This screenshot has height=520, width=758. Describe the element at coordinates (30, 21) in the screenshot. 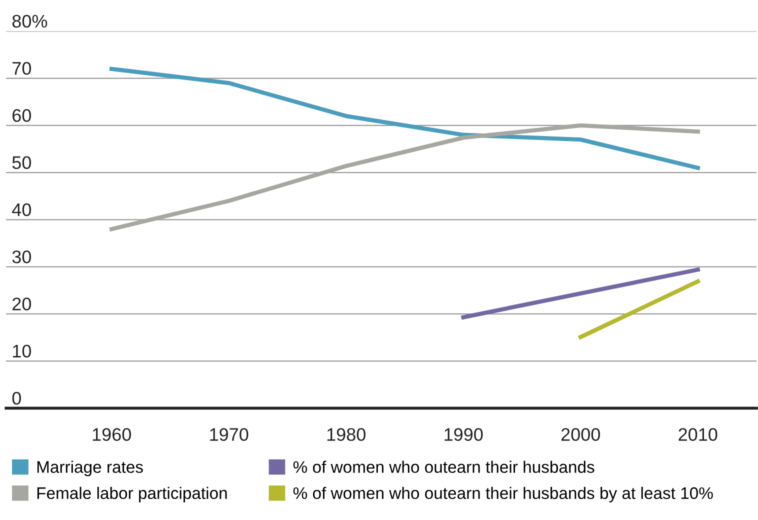

I see `y-tick-label: 80%` at that location.